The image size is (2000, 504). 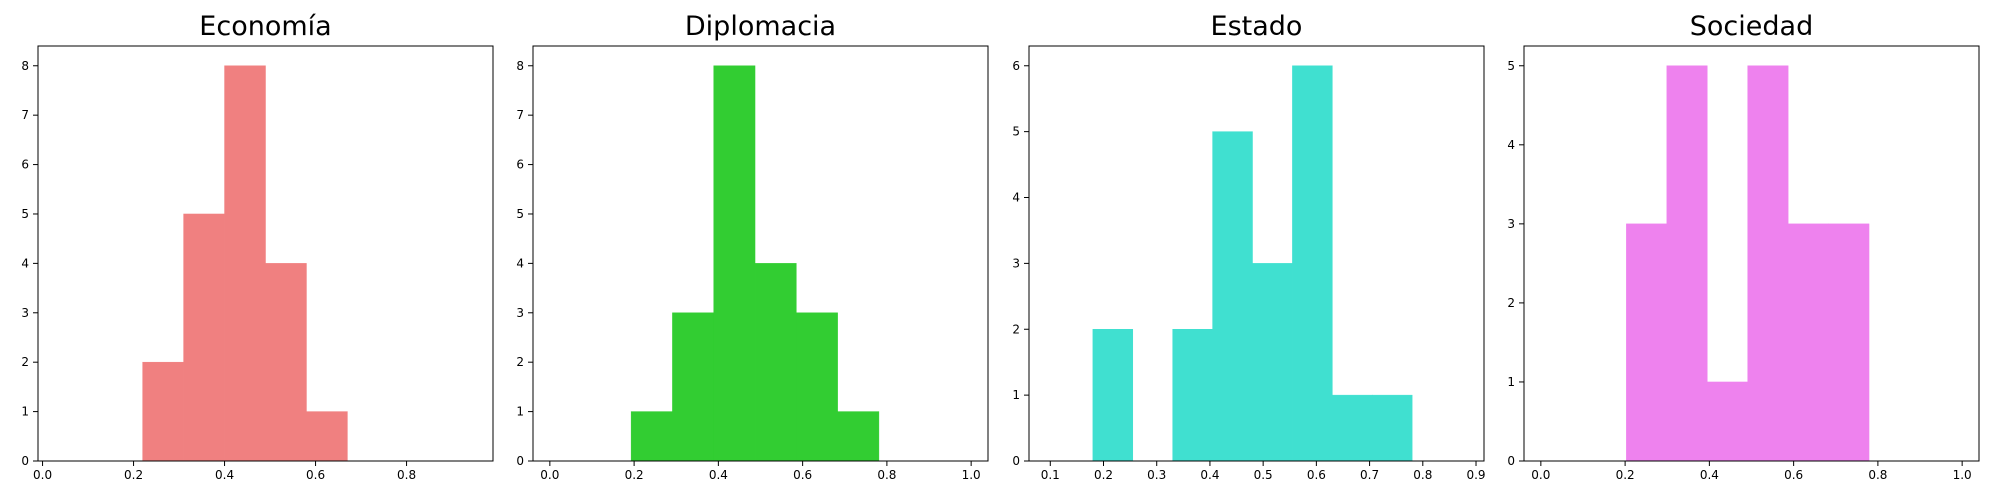 I want to click on x-tick-label-2-7: 0.8, so click(x=1422, y=475).